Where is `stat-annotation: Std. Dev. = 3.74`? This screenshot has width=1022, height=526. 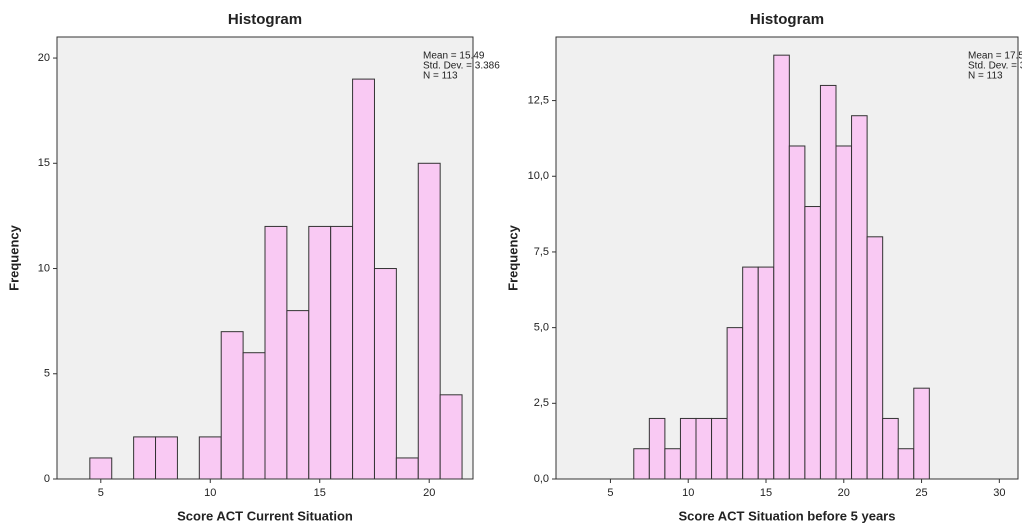
stat-annotation: Std. Dev. = 3.74 is located at coordinates (995, 66).